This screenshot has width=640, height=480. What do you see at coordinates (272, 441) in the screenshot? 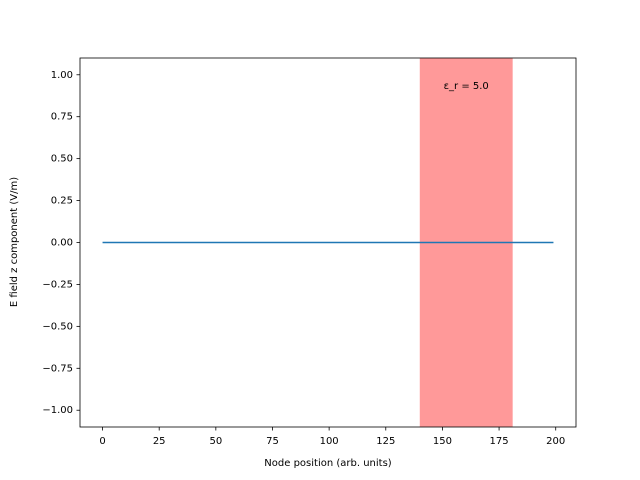
I see `x-tick-label: 75` at bounding box center [272, 441].